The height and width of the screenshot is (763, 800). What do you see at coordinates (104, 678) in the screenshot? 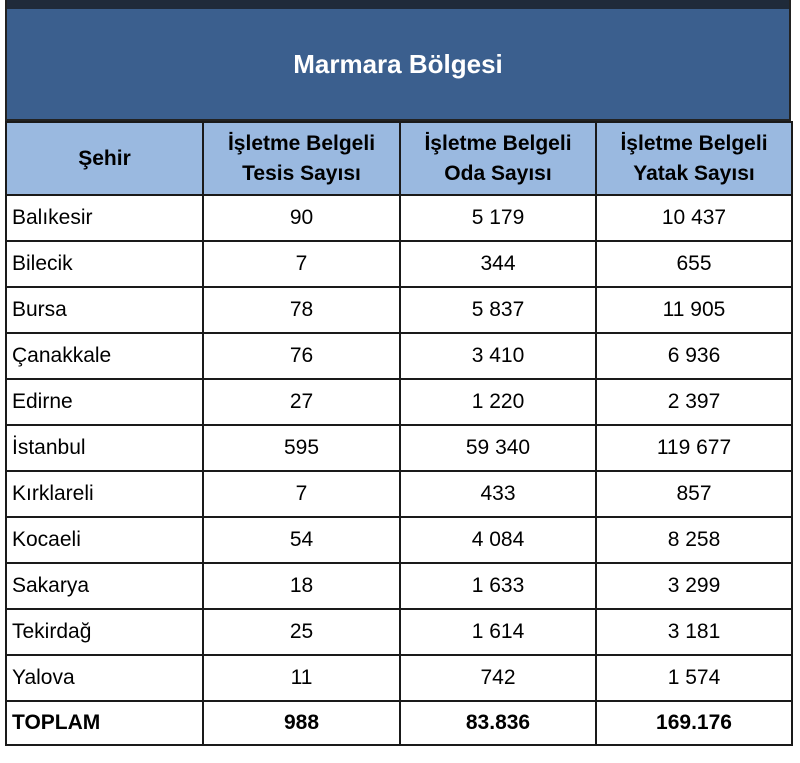
I see `city-cell: Yalova` at bounding box center [104, 678].